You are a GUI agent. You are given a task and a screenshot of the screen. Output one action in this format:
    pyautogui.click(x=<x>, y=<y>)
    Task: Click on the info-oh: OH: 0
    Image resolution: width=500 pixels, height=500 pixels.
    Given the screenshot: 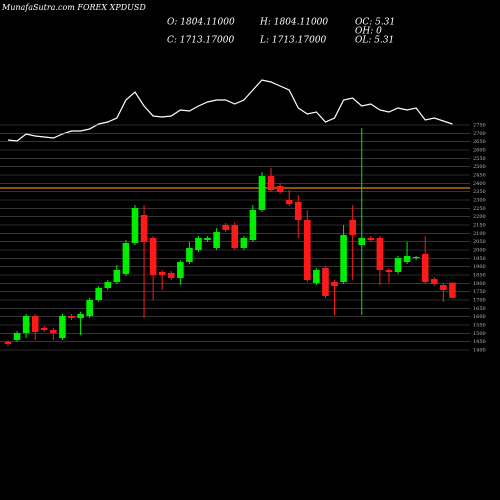 What is the action you would take?
    pyautogui.click(x=368, y=32)
    